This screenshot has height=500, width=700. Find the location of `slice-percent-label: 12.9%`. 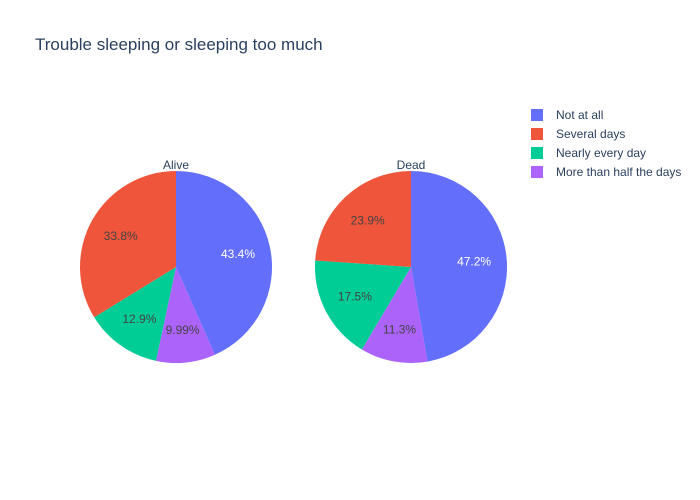

slice-percent-label: 12.9% is located at coordinates (139, 319).